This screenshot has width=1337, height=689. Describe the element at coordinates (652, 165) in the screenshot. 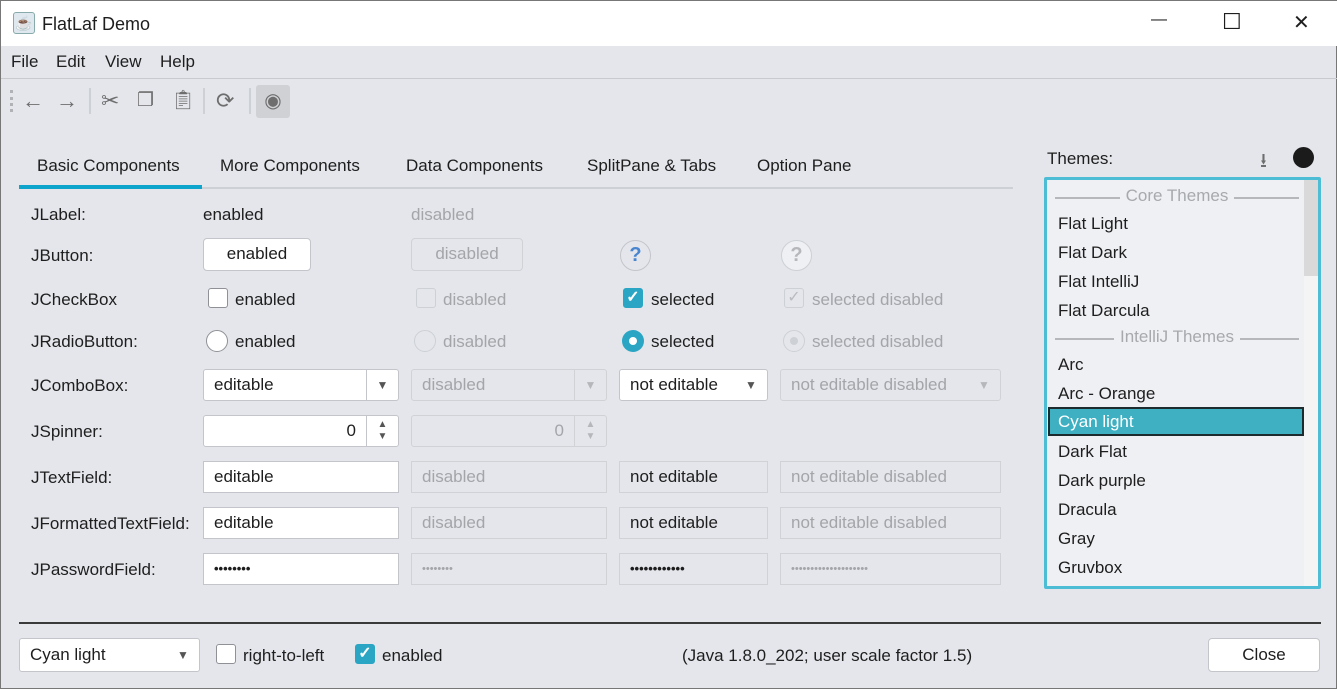

I see `tab-splitpane-tabs: SplitPane & Tabs` at that location.